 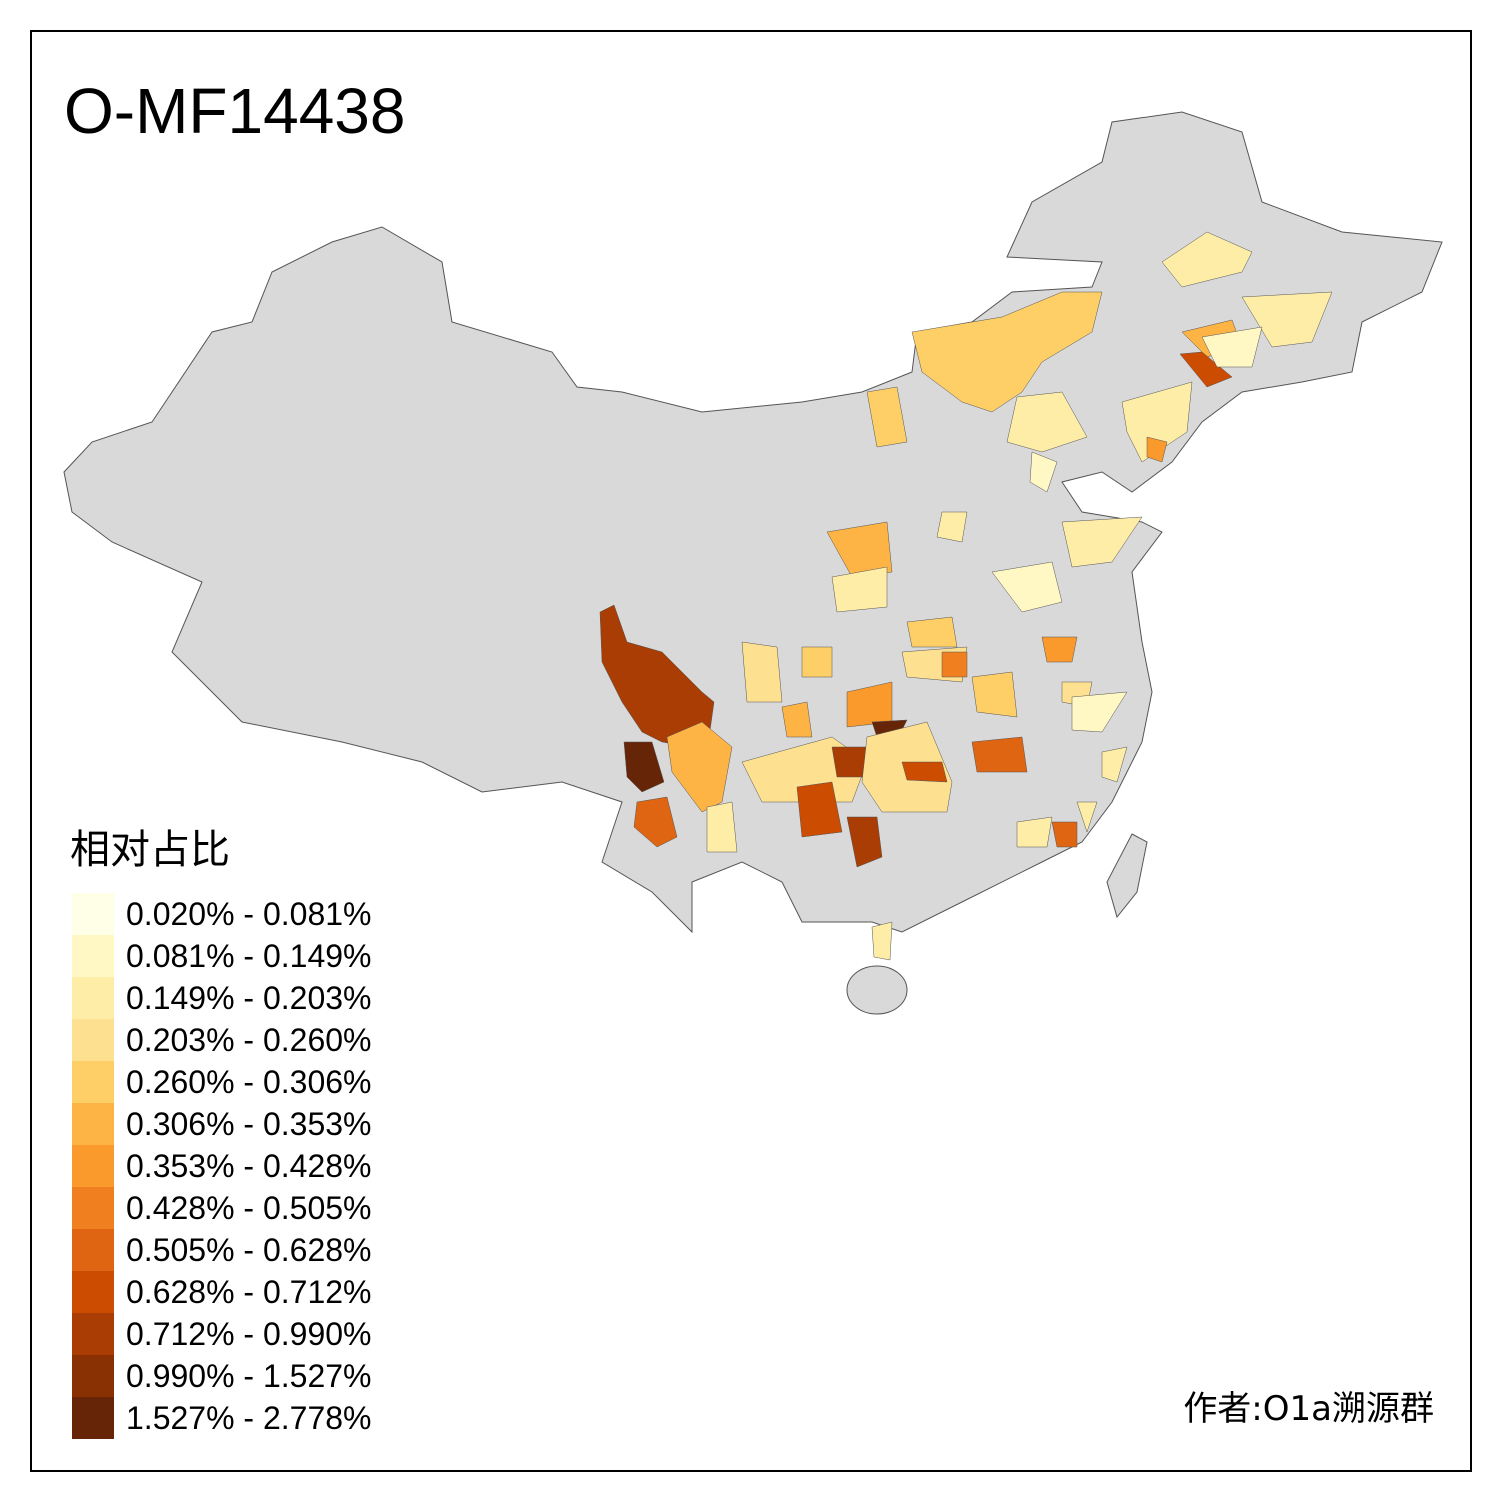 I want to click on legend-label: 0.353% - 0.428%, so click(x=249, y=1165).